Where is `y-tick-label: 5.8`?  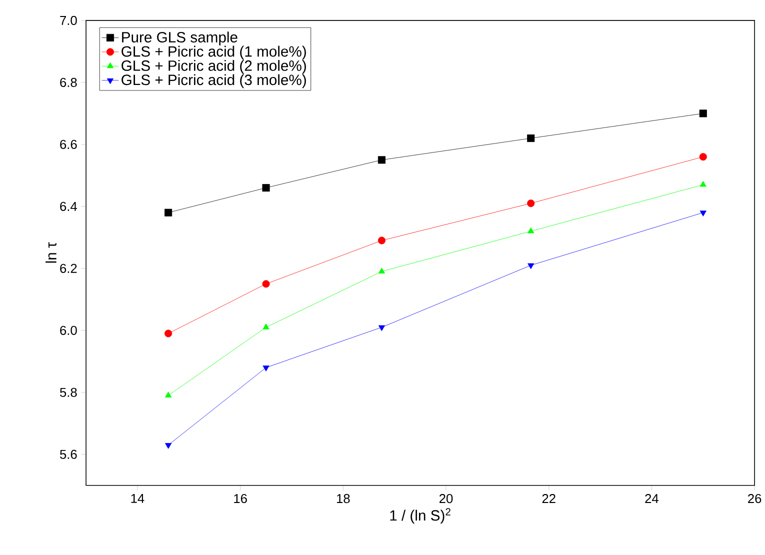 y-tick-label: 5.8 is located at coordinates (68, 392).